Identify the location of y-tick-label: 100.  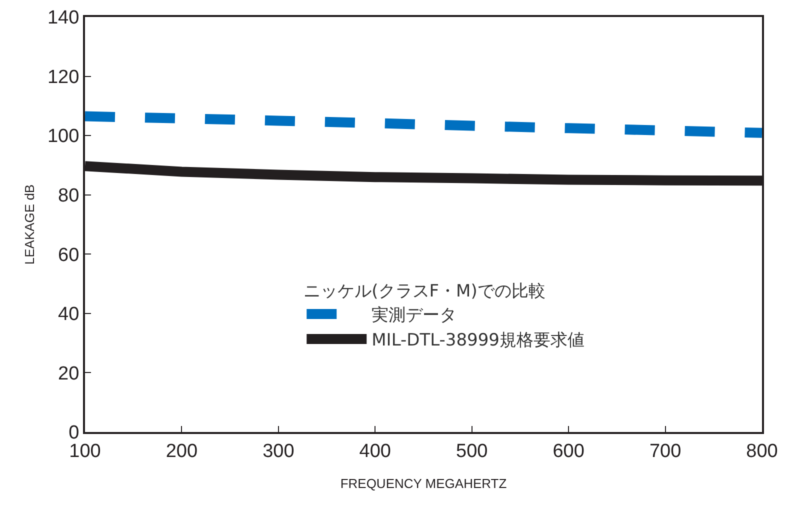
(63, 137).